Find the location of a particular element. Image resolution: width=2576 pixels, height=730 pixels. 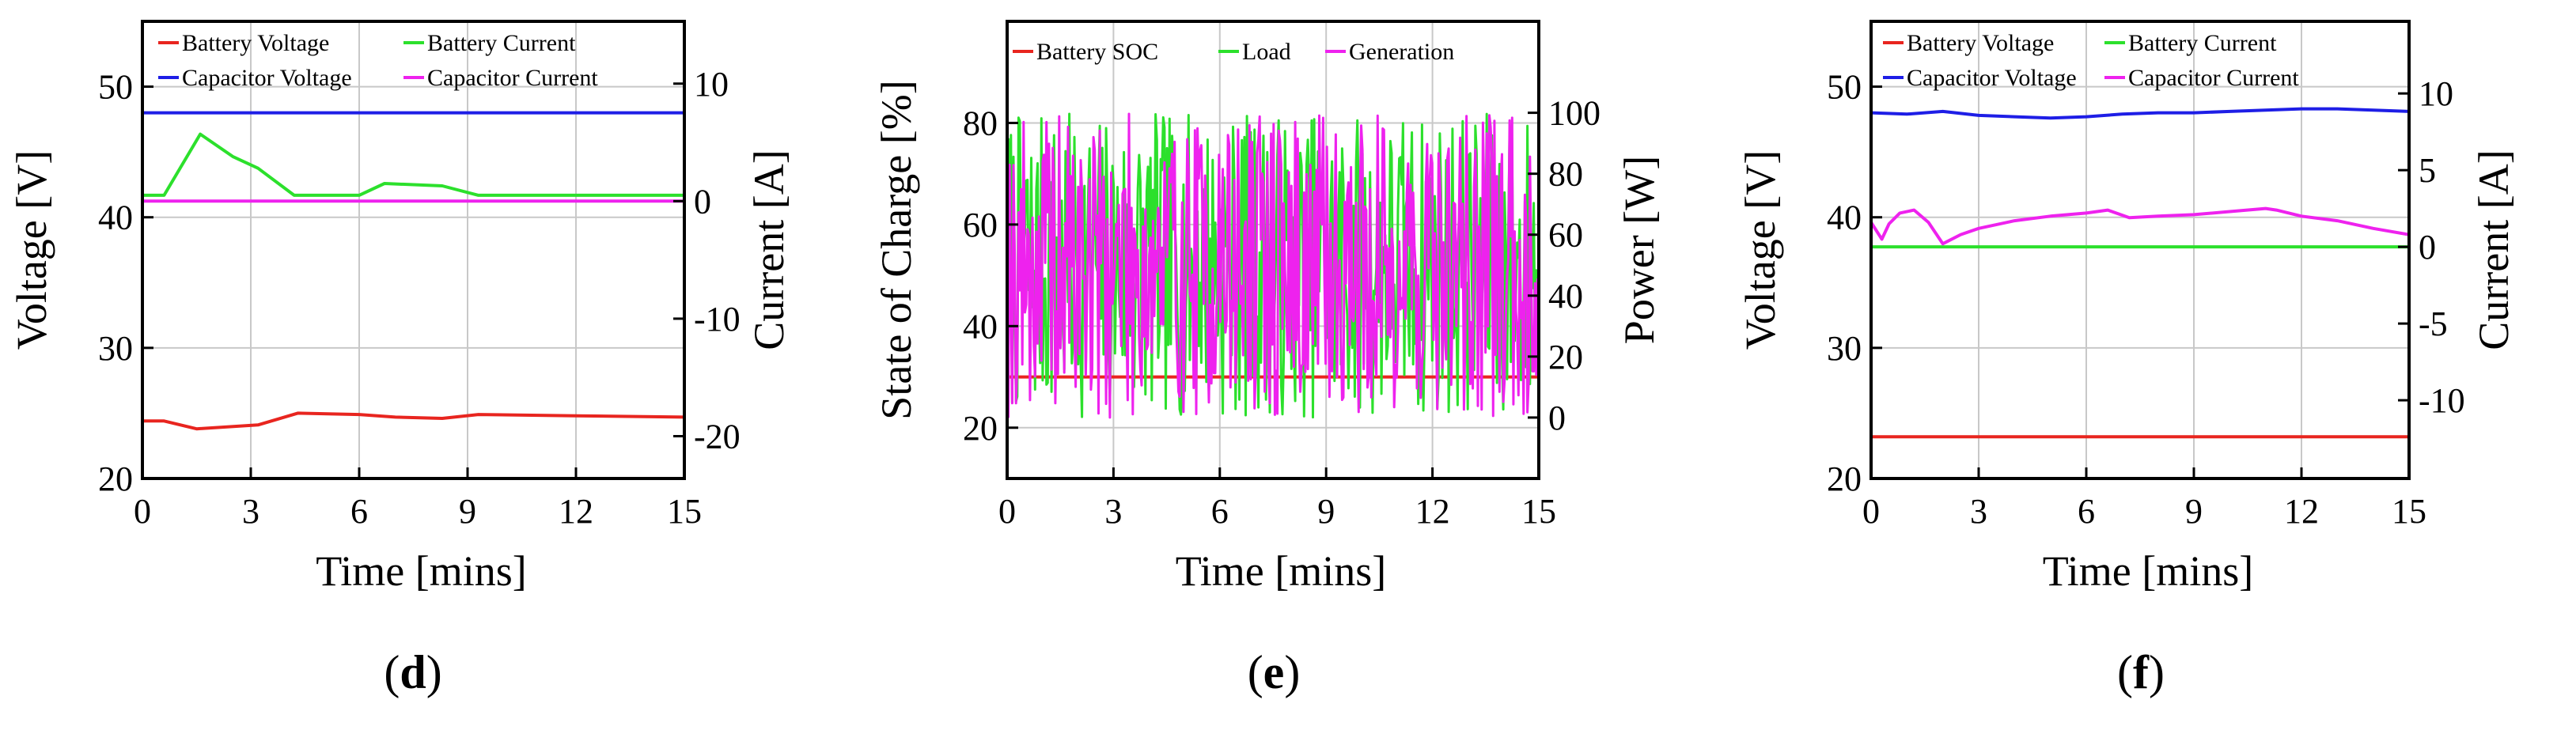

chart-e-x-axis-label: Time [mins] is located at coordinates (1281, 571).